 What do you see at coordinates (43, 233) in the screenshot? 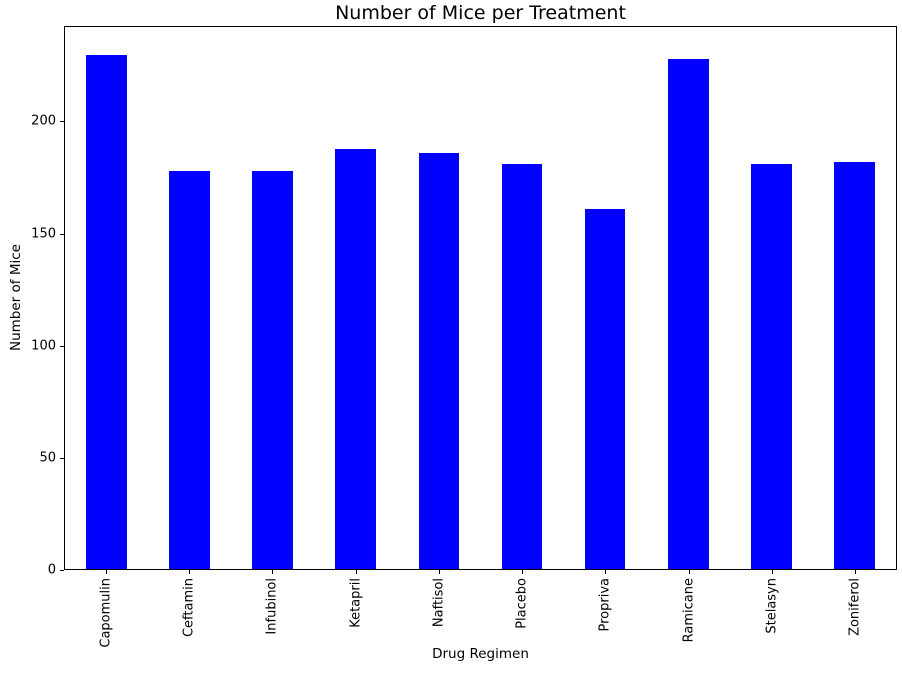
I see `y-tick-label-150: 150` at bounding box center [43, 233].